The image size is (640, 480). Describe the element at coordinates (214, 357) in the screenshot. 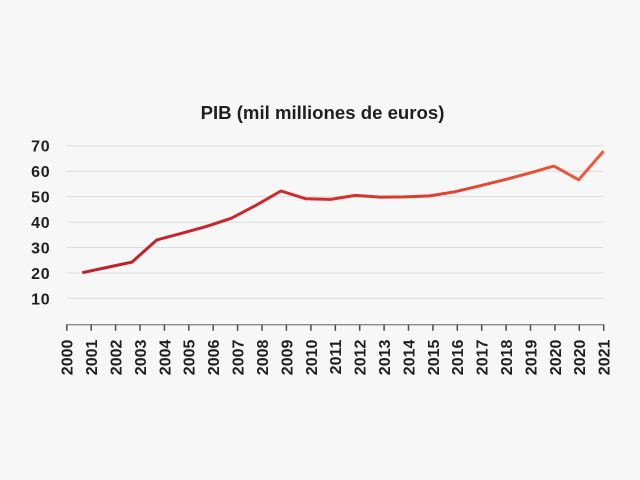

I see `svg-text: 2006` at that location.